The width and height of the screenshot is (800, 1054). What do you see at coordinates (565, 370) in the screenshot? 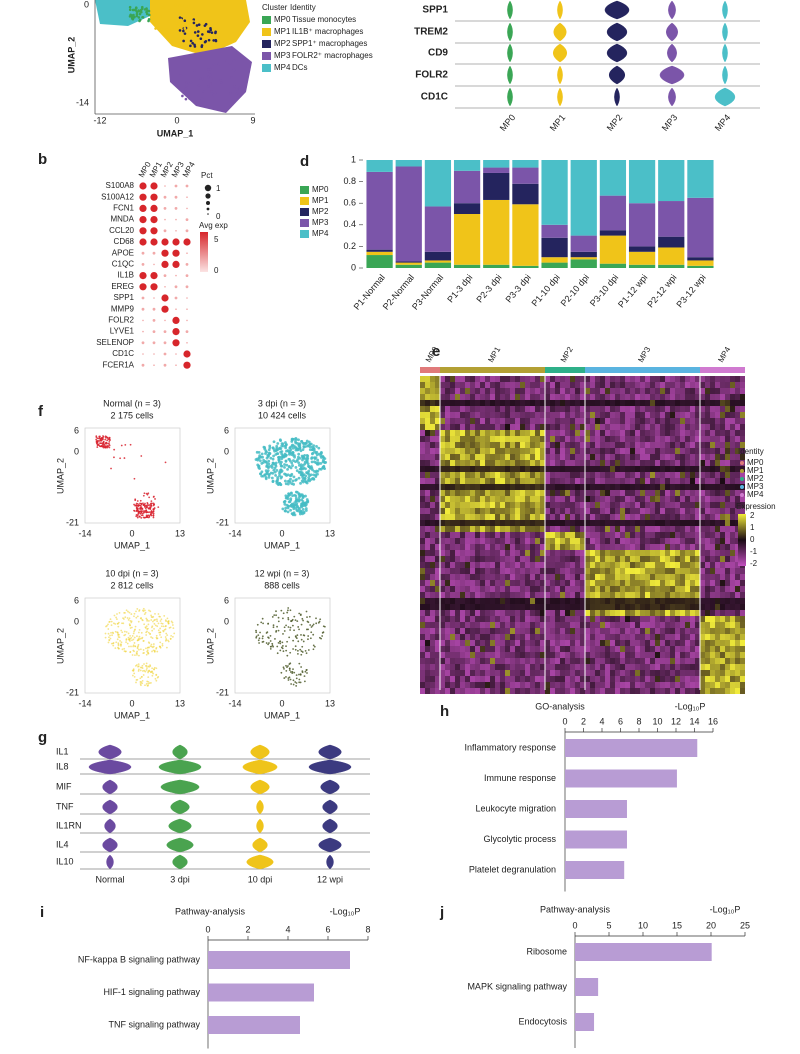
I see `identity-bar` at bounding box center [565, 370].